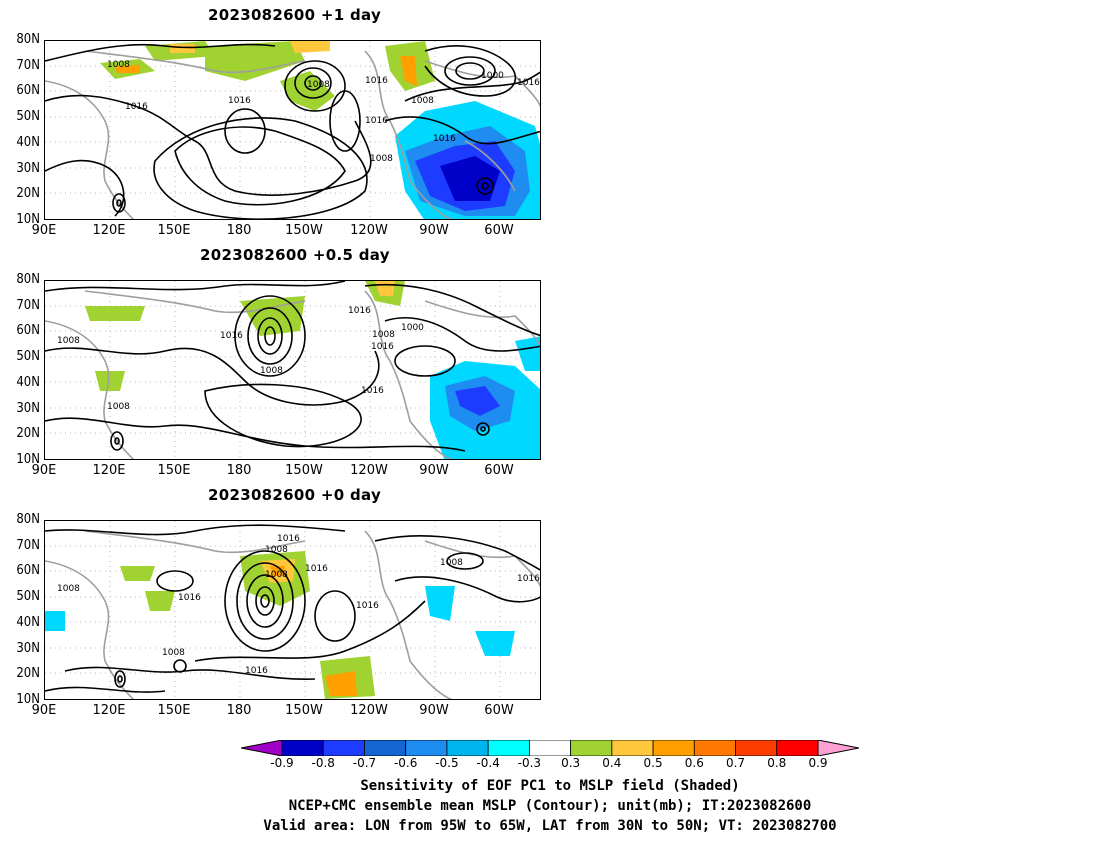 The height and width of the screenshot is (850, 1100). I want to click on contour-label: 1000, so click(492, 76).